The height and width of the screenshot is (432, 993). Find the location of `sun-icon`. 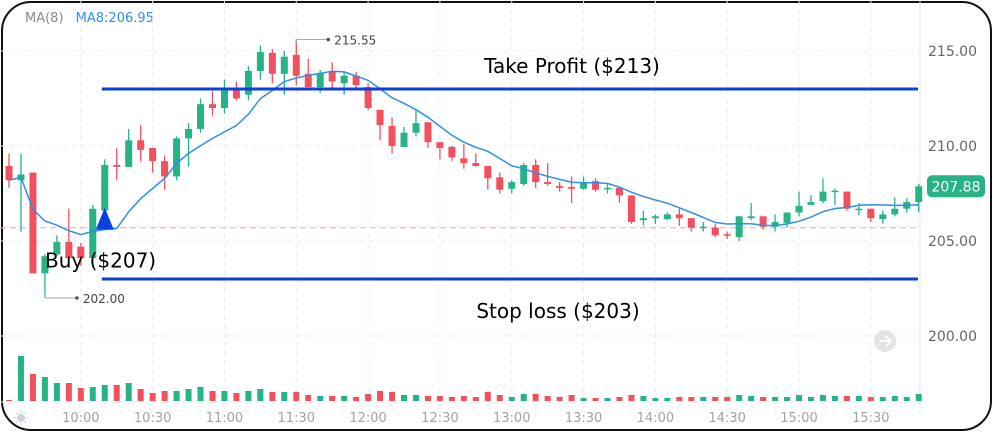

sun-icon is located at coordinates (21, 418).